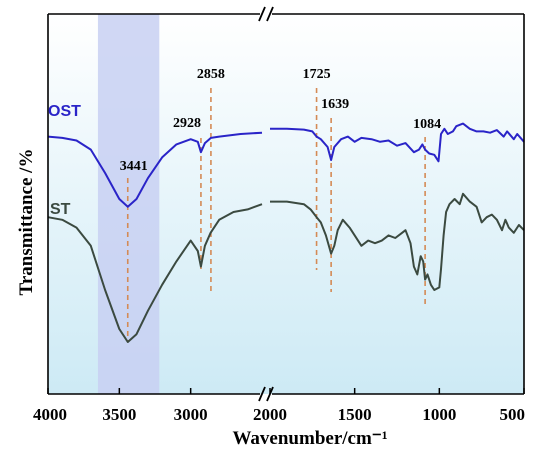 The image size is (550, 471). Describe the element at coordinates (317, 74) in the screenshot. I see `peak-label-1725: 1725` at that location.